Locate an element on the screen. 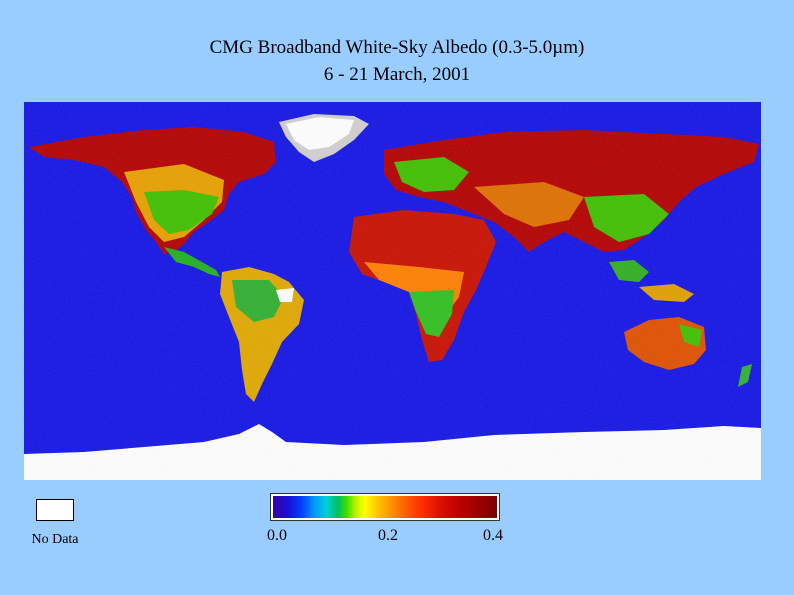 The width and height of the screenshot is (794, 595). albedo-colorbar is located at coordinates (385, 507).